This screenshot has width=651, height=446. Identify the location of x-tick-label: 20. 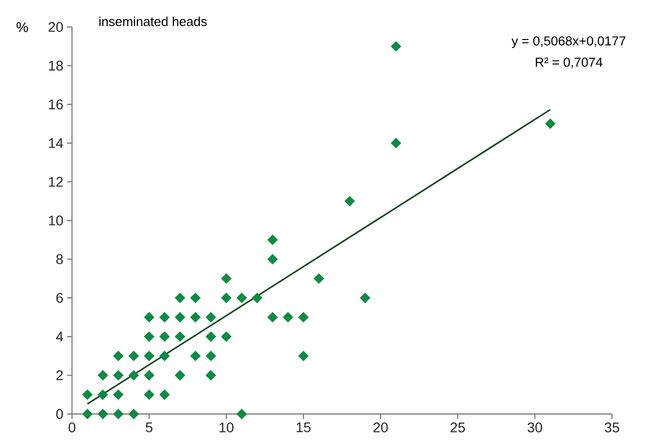
(381, 427).